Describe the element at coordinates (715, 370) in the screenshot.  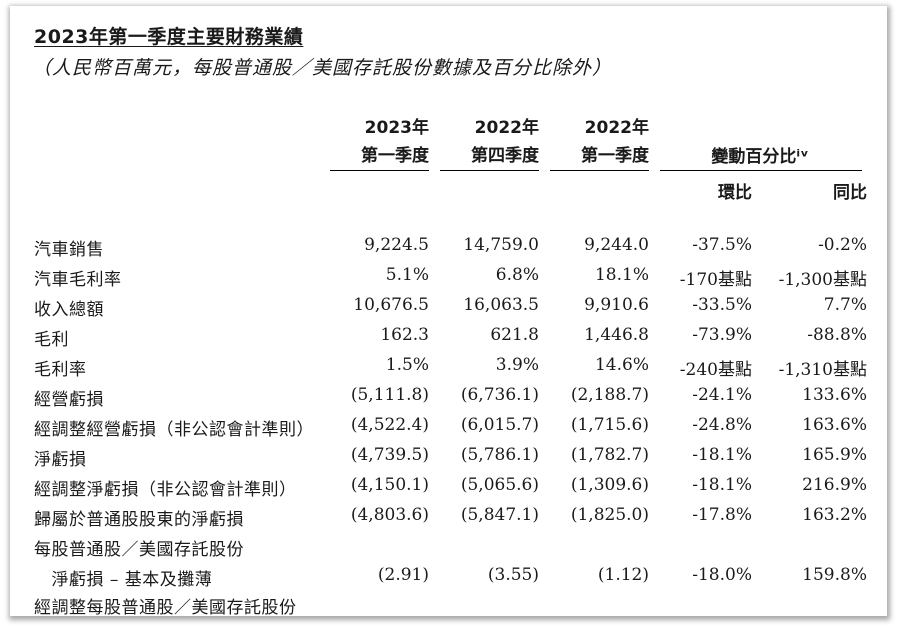
I see `cell-qoq: -240基點` at that location.